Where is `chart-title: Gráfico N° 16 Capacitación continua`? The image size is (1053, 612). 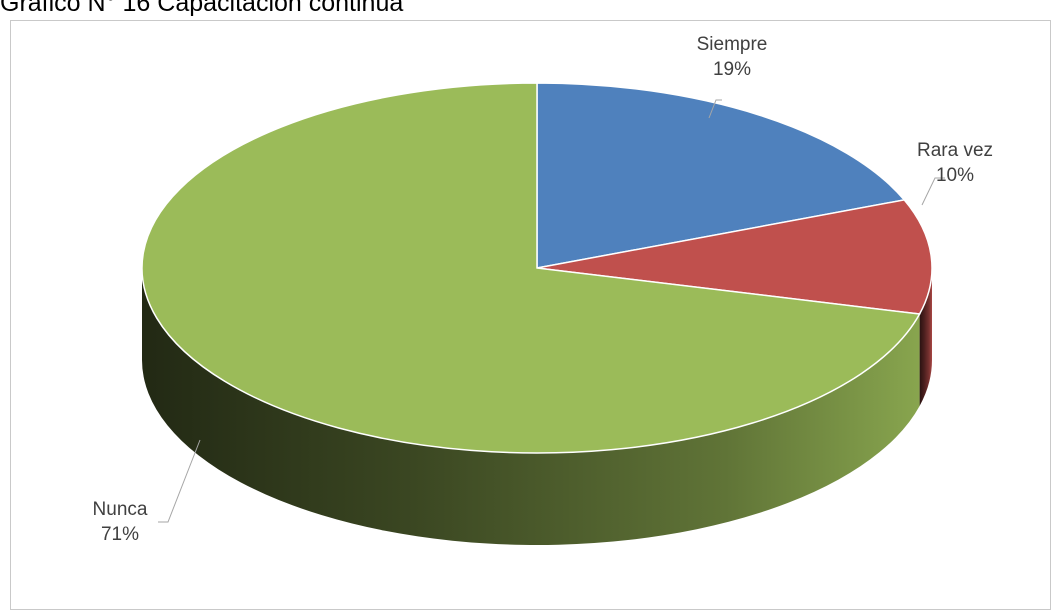 chart-title: Gráfico N° 16 Capacitación continua is located at coordinates (202, 8).